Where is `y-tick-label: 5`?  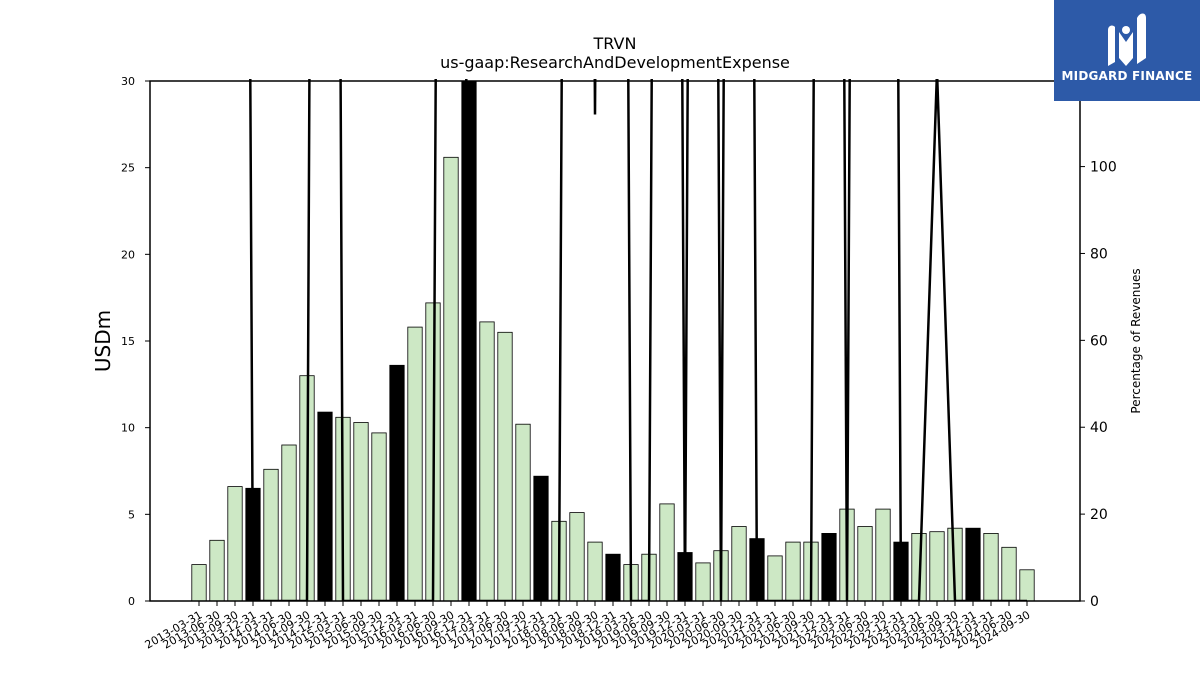
y-tick-label: 5 is located at coordinates (131, 514).